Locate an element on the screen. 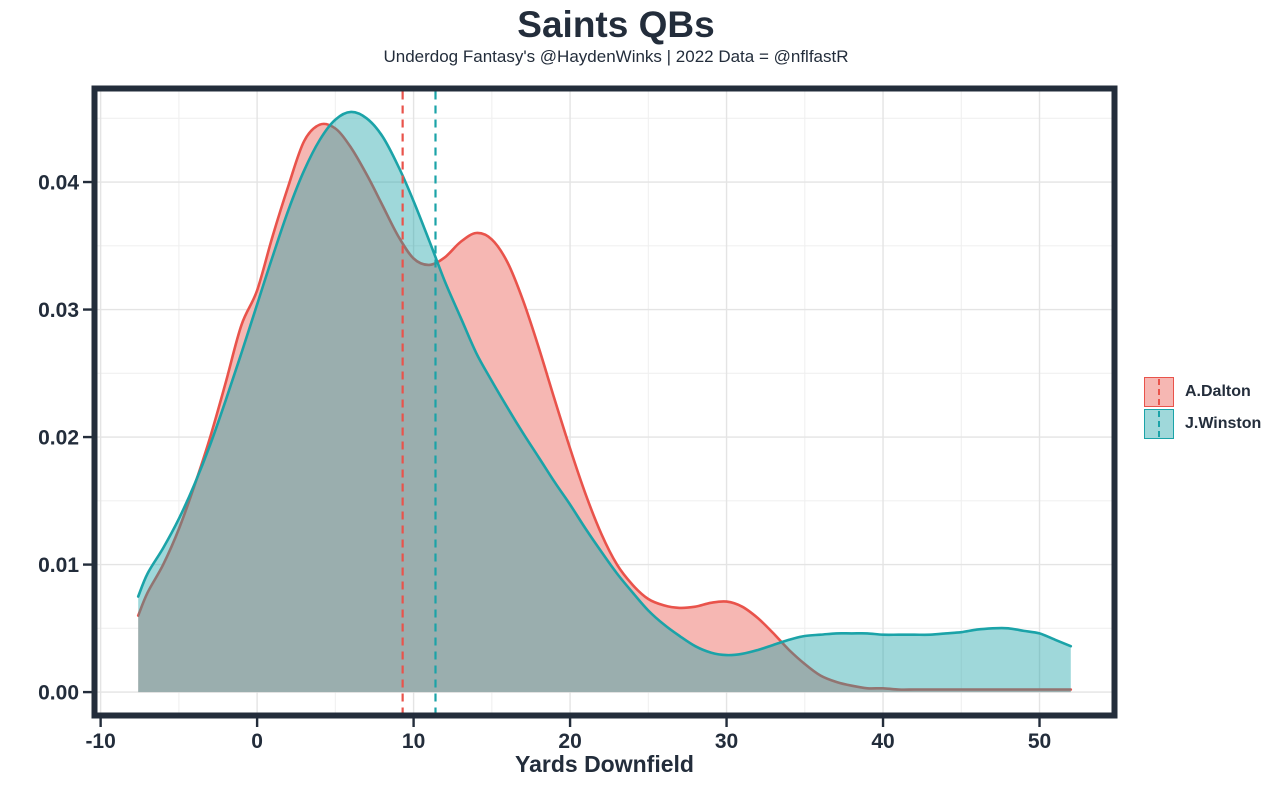 Image resolution: width=1280 pixels, height=790 pixels. x-tick-label: 10 is located at coordinates (413, 741).